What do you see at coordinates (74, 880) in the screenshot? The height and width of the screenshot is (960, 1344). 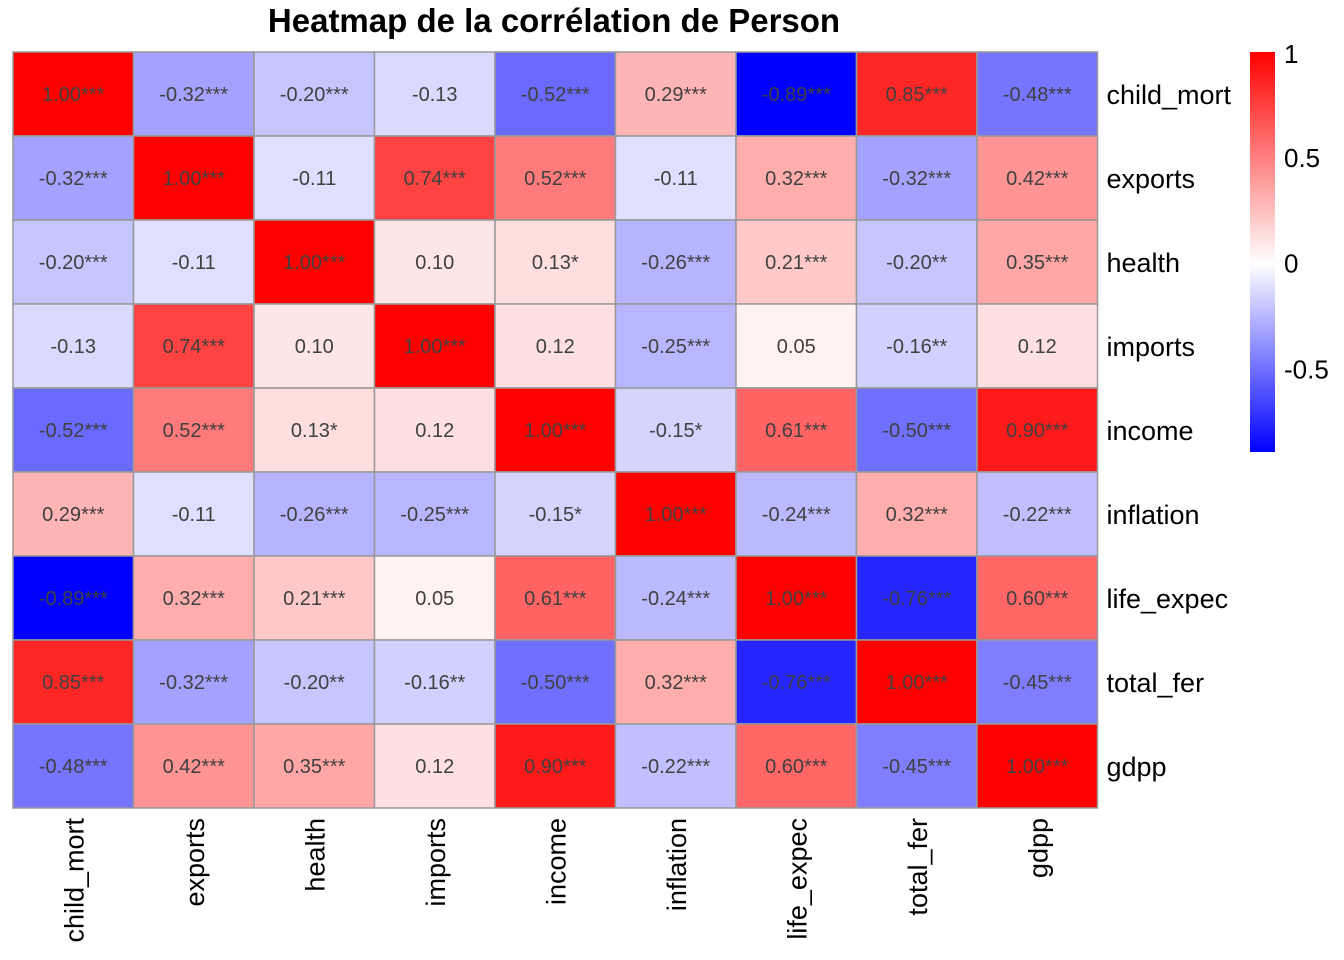 I see `column-label: child_mort` at bounding box center [74, 880].